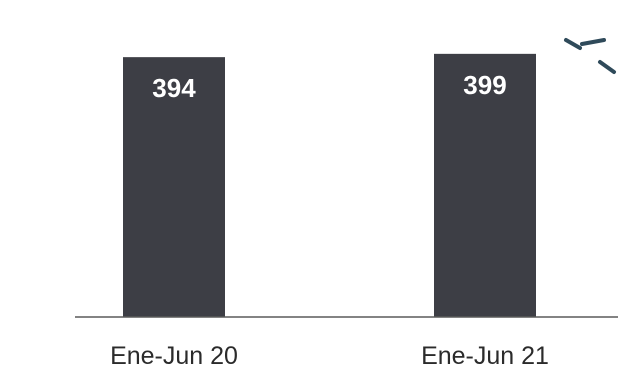  Describe the element at coordinates (174, 356) in the screenshot. I see `x-tick-label: Ene-Jun 20` at that location.